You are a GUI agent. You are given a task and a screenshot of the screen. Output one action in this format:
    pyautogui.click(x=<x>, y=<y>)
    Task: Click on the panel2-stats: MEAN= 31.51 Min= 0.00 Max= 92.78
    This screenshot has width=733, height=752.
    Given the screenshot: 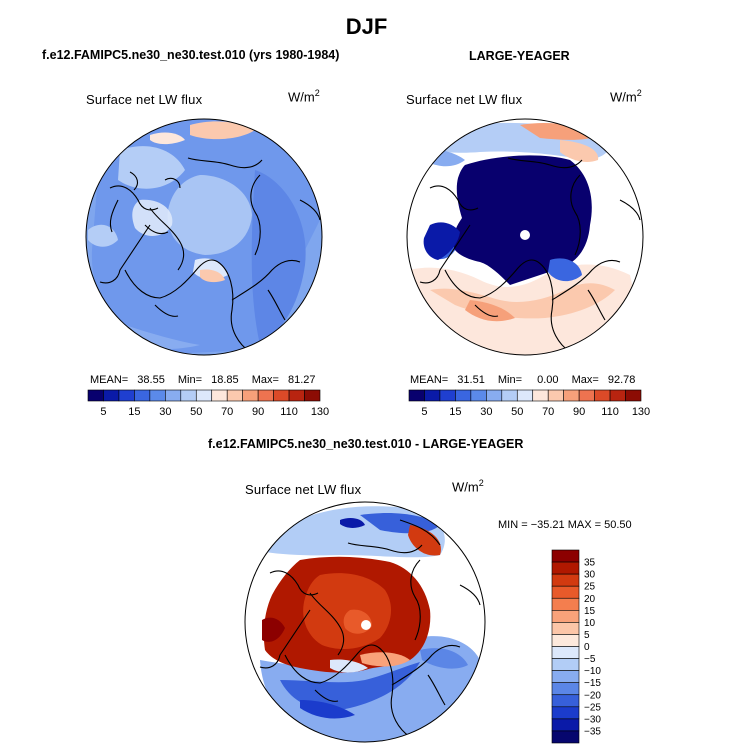 What is the action you would take?
    pyautogui.click(x=522, y=380)
    